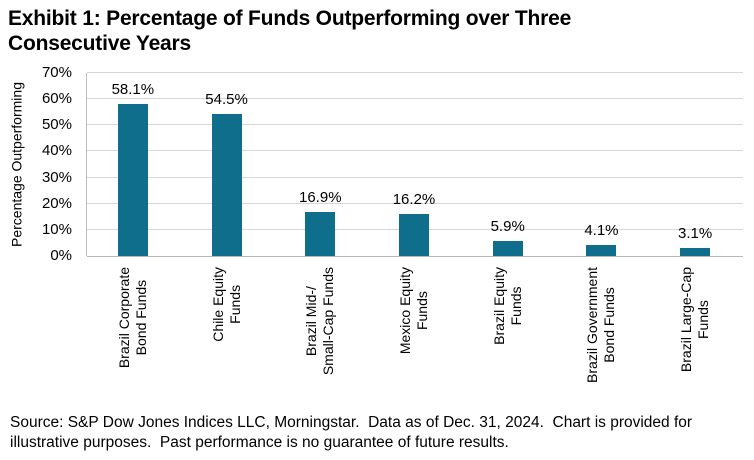 Image resolution: width=754 pixels, height=460 pixels. I want to click on chart-title-line2: Consecutive Years, so click(99, 43).